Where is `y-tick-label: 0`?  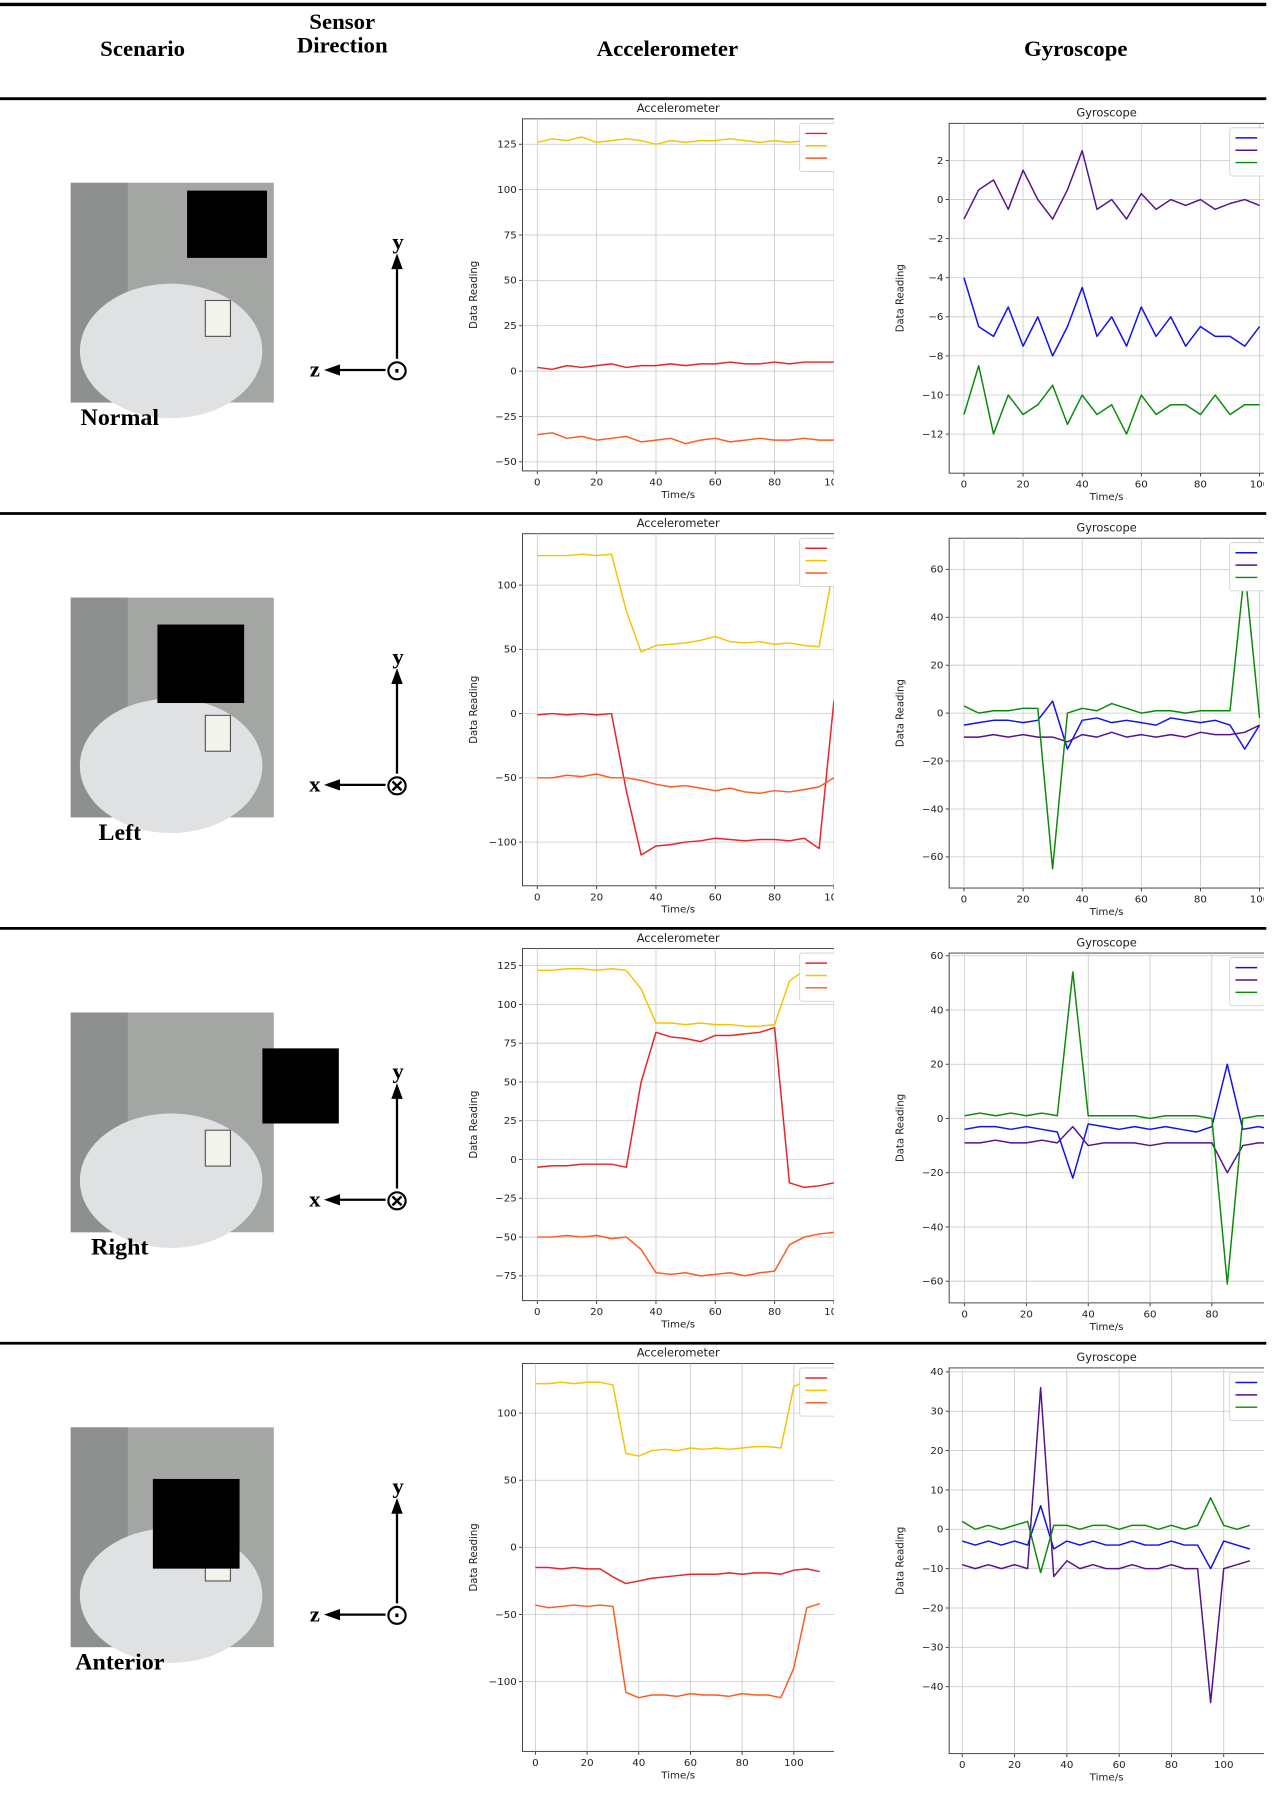
y-tick-label: 0 is located at coordinates (940, 200).